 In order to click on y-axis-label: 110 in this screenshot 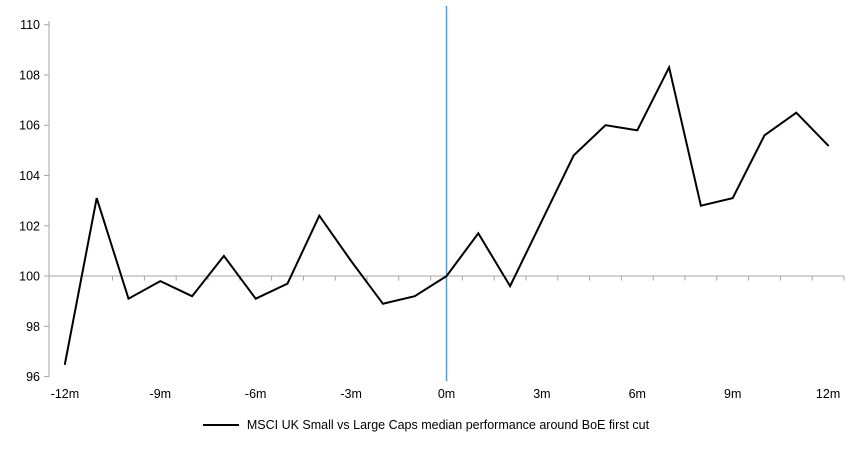, I will do `click(30, 25)`.